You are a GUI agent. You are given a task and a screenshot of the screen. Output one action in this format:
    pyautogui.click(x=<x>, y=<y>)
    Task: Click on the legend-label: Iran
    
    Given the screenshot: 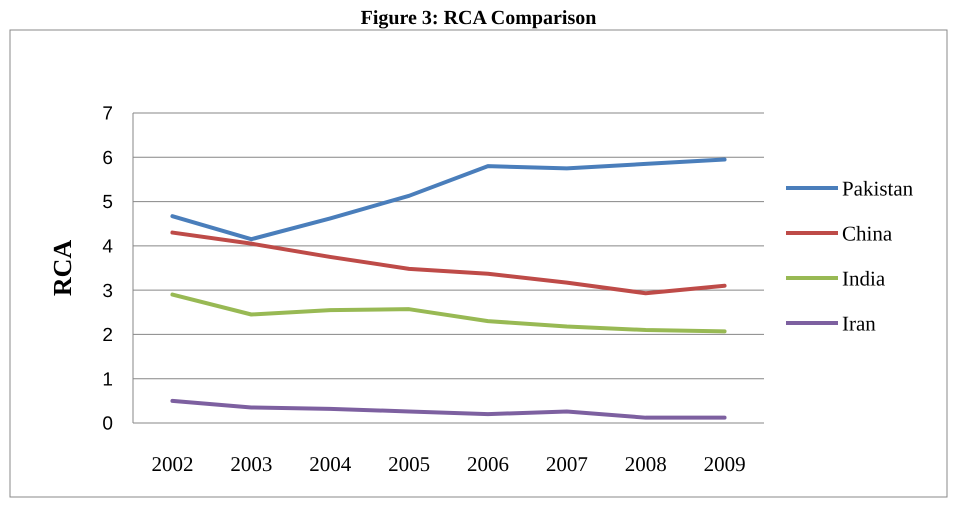 What is the action you would take?
    pyautogui.click(x=859, y=323)
    